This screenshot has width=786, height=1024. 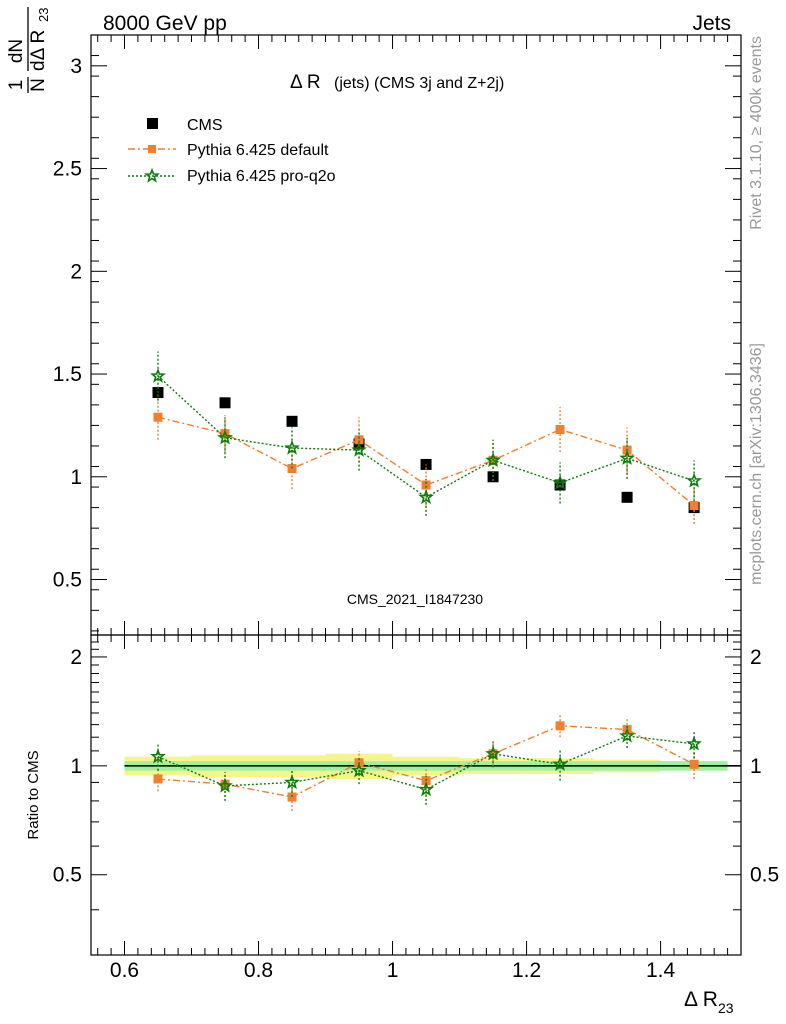 I want to click on ylabel-dDeltaR: dΔ R, so click(x=38, y=50).